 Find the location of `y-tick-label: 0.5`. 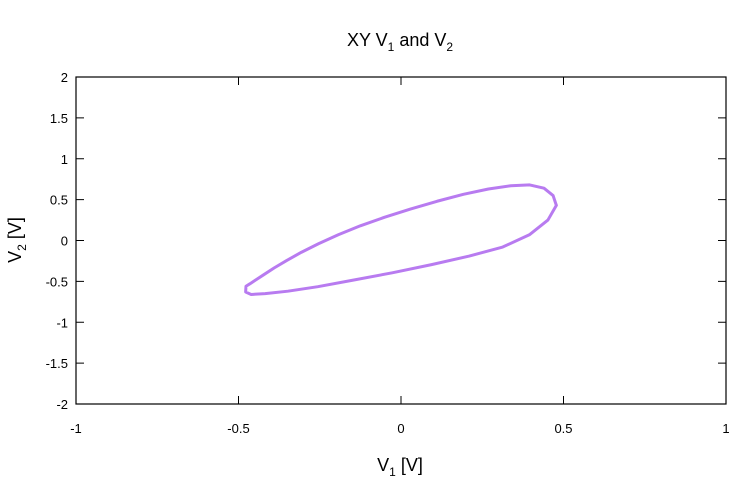

y-tick-label: 0.5 is located at coordinates (59, 200).